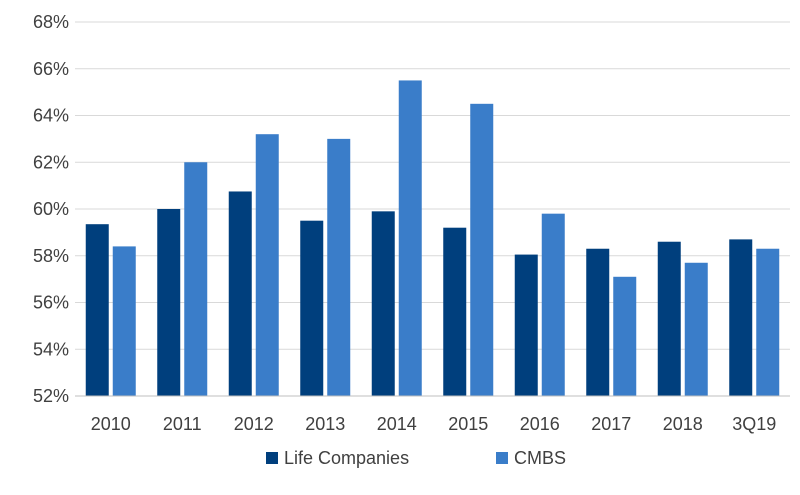 The height and width of the screenshot is (495, 800). I want to click on bar-life-companies-2018, so click(669, 318).